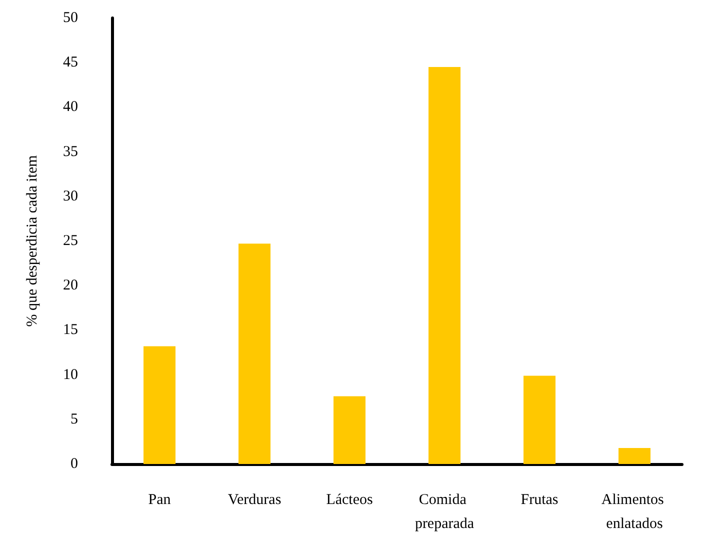  I want to click on x-tick-label: Pan, so click(160, 500).